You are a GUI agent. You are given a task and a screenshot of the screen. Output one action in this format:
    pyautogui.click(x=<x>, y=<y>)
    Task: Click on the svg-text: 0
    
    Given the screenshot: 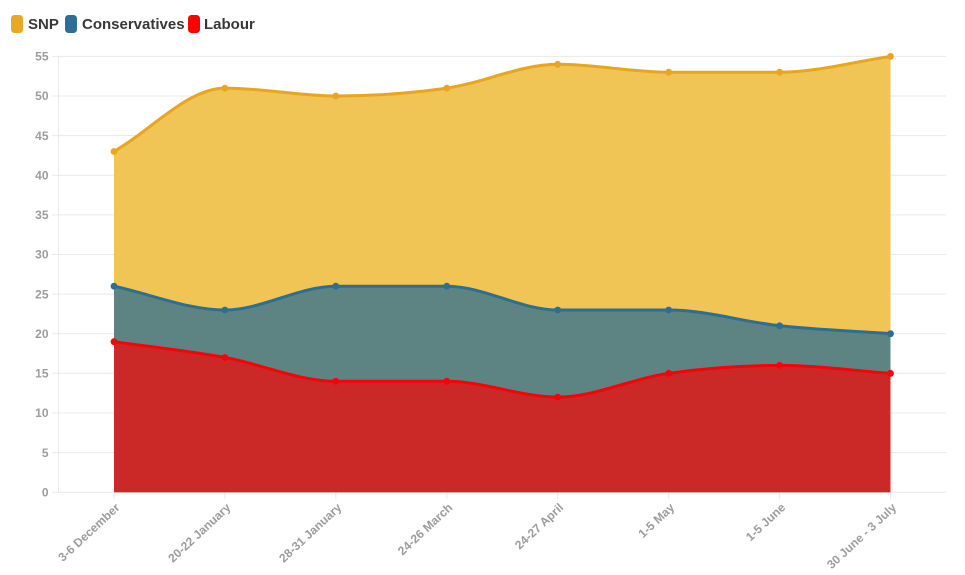 What is the action you would take?
    pyautogui.click(x=45, y=492)
    